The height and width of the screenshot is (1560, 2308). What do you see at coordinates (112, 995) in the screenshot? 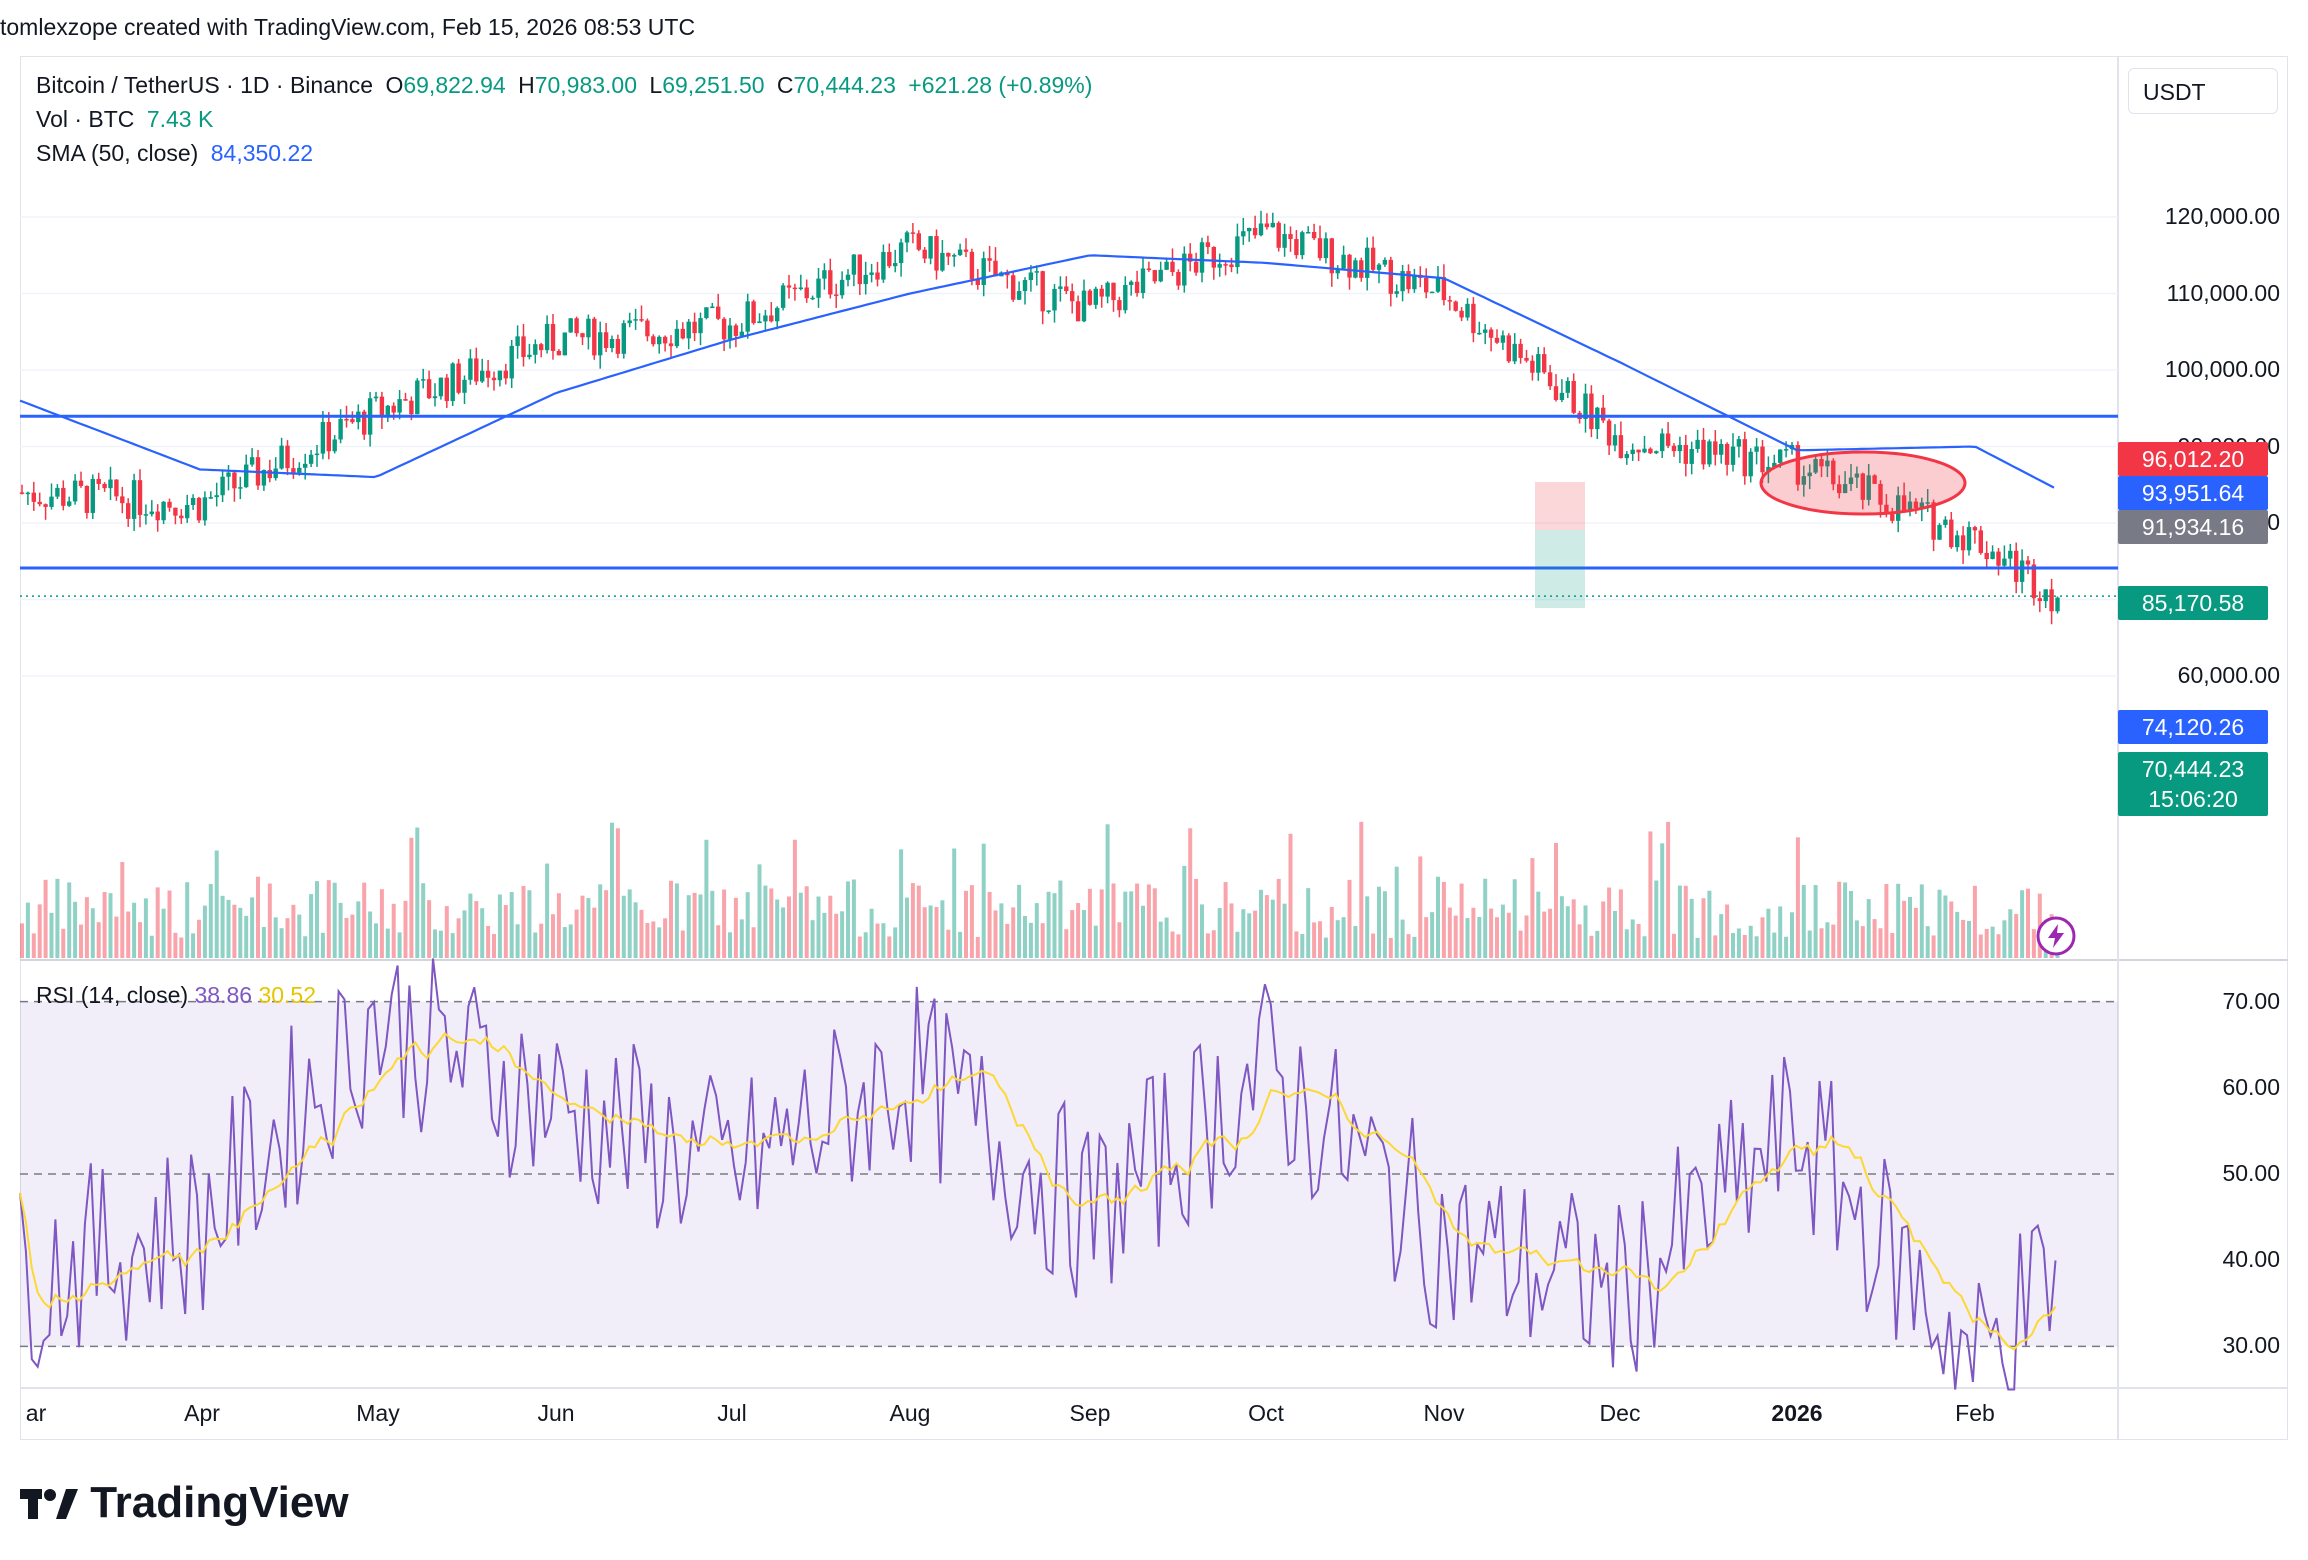
I see `rsi-label: RSI (14, close)` at bounding box center [112, 995].